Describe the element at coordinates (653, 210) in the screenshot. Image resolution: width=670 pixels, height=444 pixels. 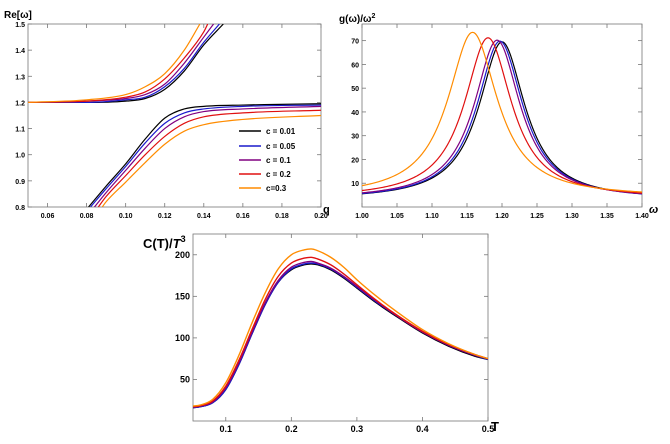
I see `dos-x-axis-label: ω` at that location.